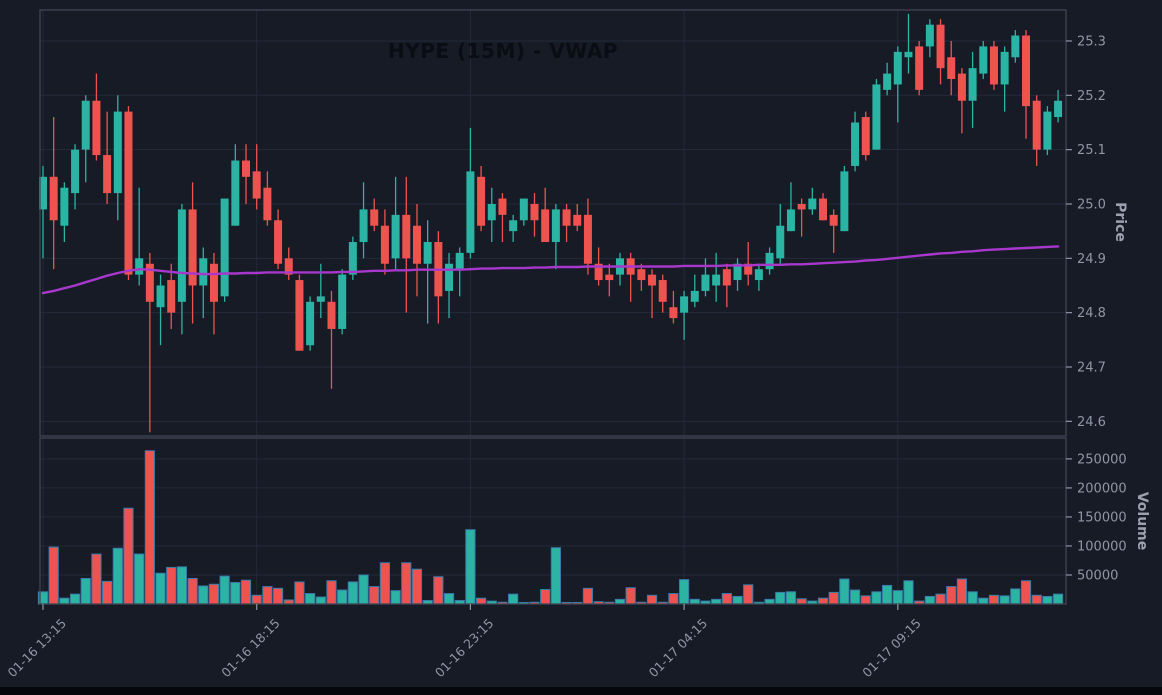 The height and width of the screenshot is (695, 1162). What do you see at coordinates (1102, 517) in the screenshot?
I see `volume-tick-label: 150000` at bounding box center [1102, 517].